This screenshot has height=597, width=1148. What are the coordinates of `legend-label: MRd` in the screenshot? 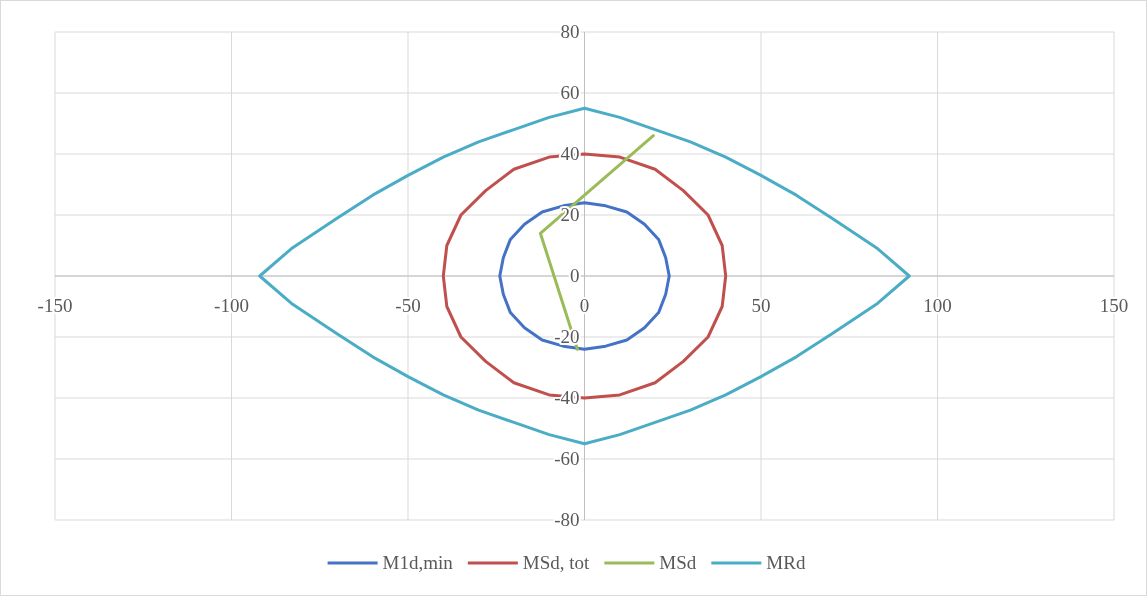 It's located at (786, 562).